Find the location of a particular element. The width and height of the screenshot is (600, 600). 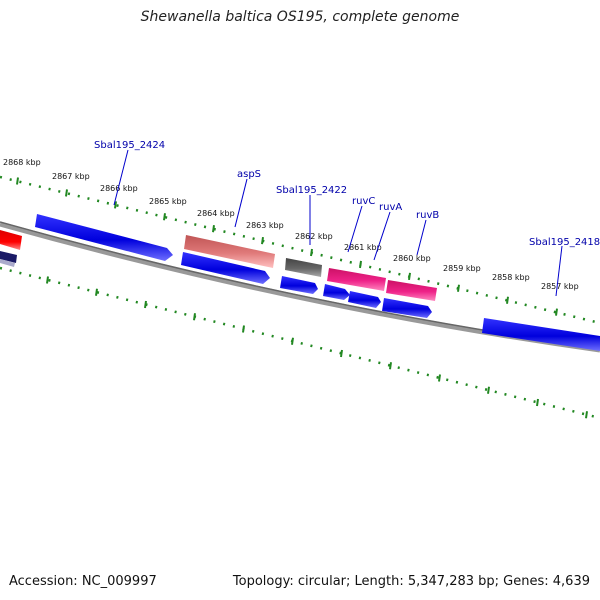

gene-feature-gray-left is located at coordinates (7, 263).